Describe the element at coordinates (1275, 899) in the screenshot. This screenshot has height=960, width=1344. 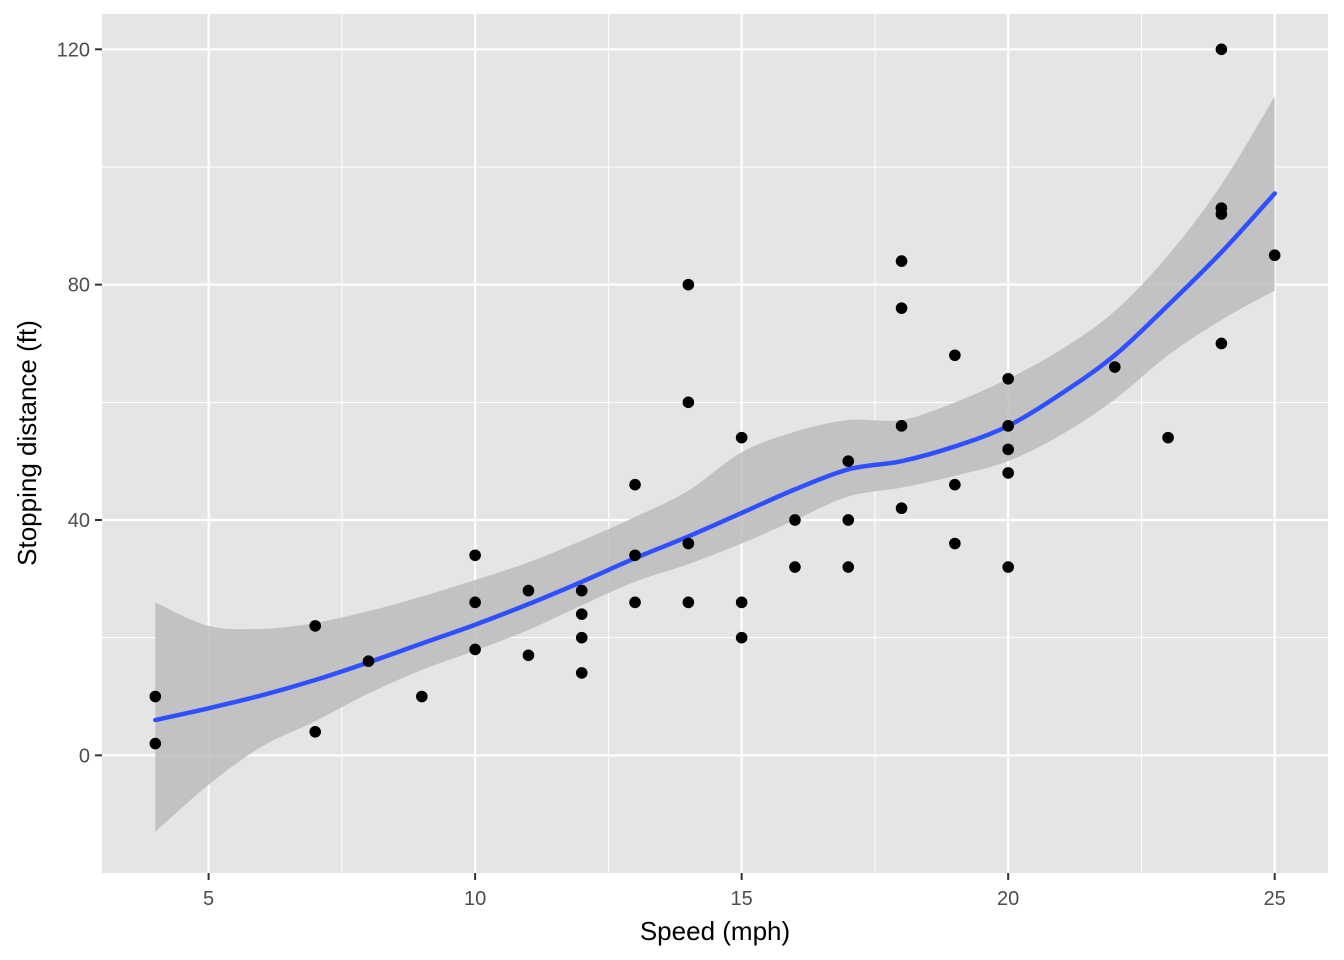
I see `x-tick-label: 25` at that location.